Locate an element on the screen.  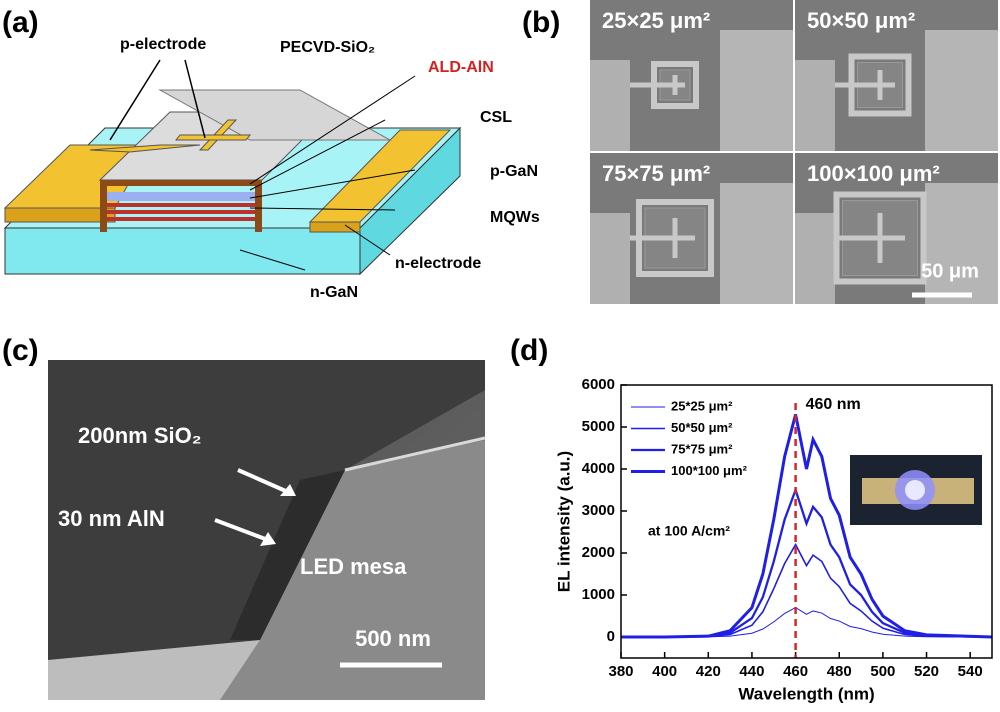
panel-label: (c) is located at coordinates (20, 350).